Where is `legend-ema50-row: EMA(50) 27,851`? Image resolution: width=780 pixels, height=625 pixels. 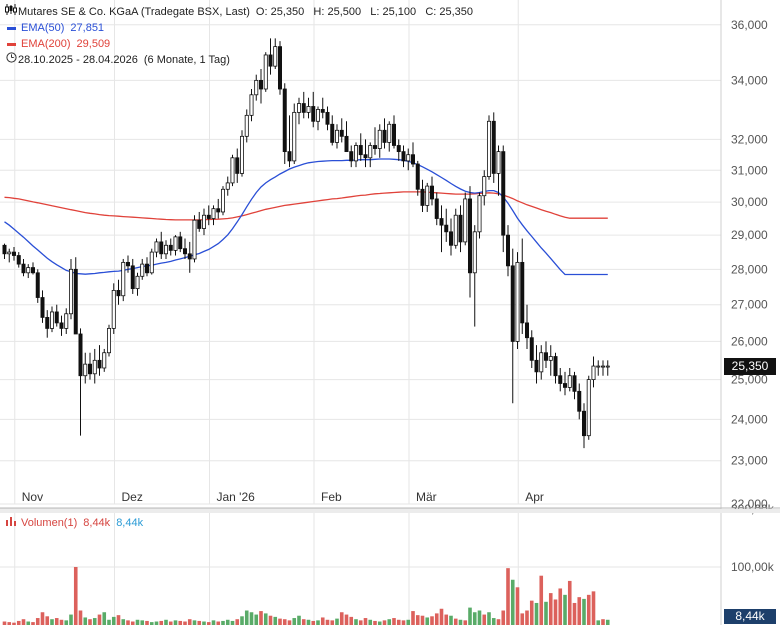
legend-ema50-row: EMA(50) 27,851 is located at coordinates (238, 28).